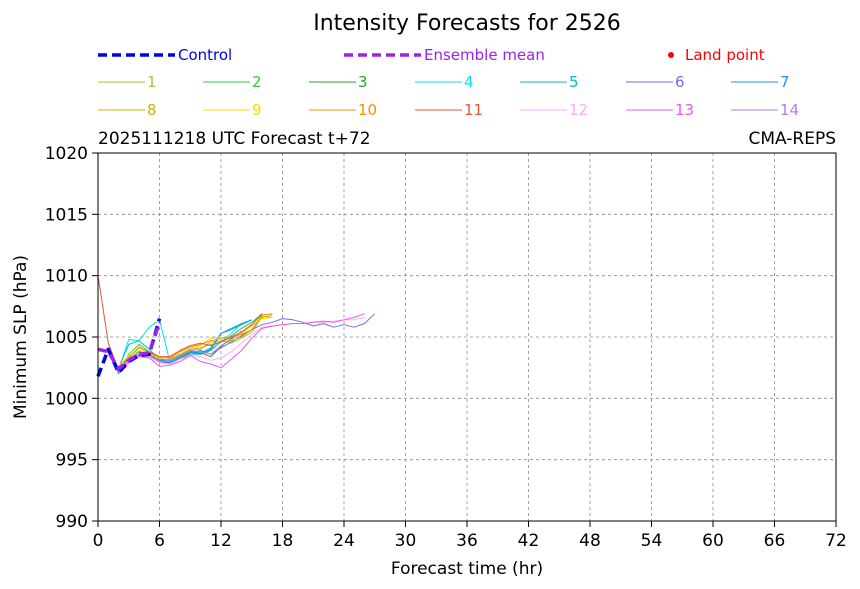  What do you see at coordinates (574, 82) in the screenshot?
I see `legend-label-member-5: 5` at bounding box center [574, 82].